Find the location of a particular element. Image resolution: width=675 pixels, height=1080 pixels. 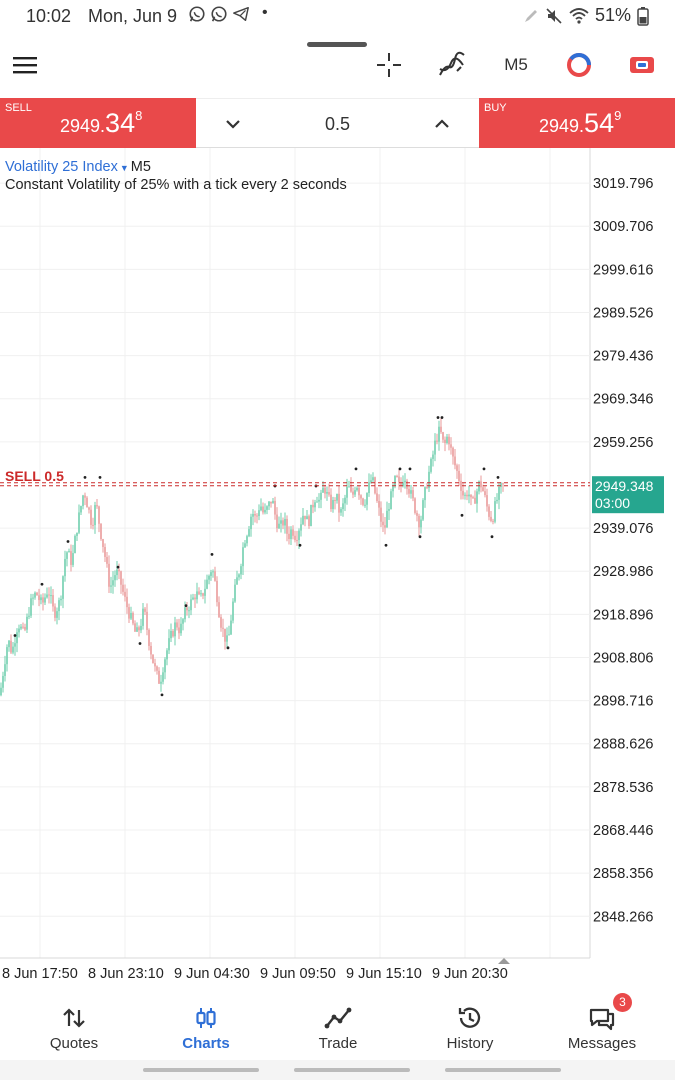

symbol-header: Volatility 25 Index ▼ M5 is located at coordinates (78, 167).